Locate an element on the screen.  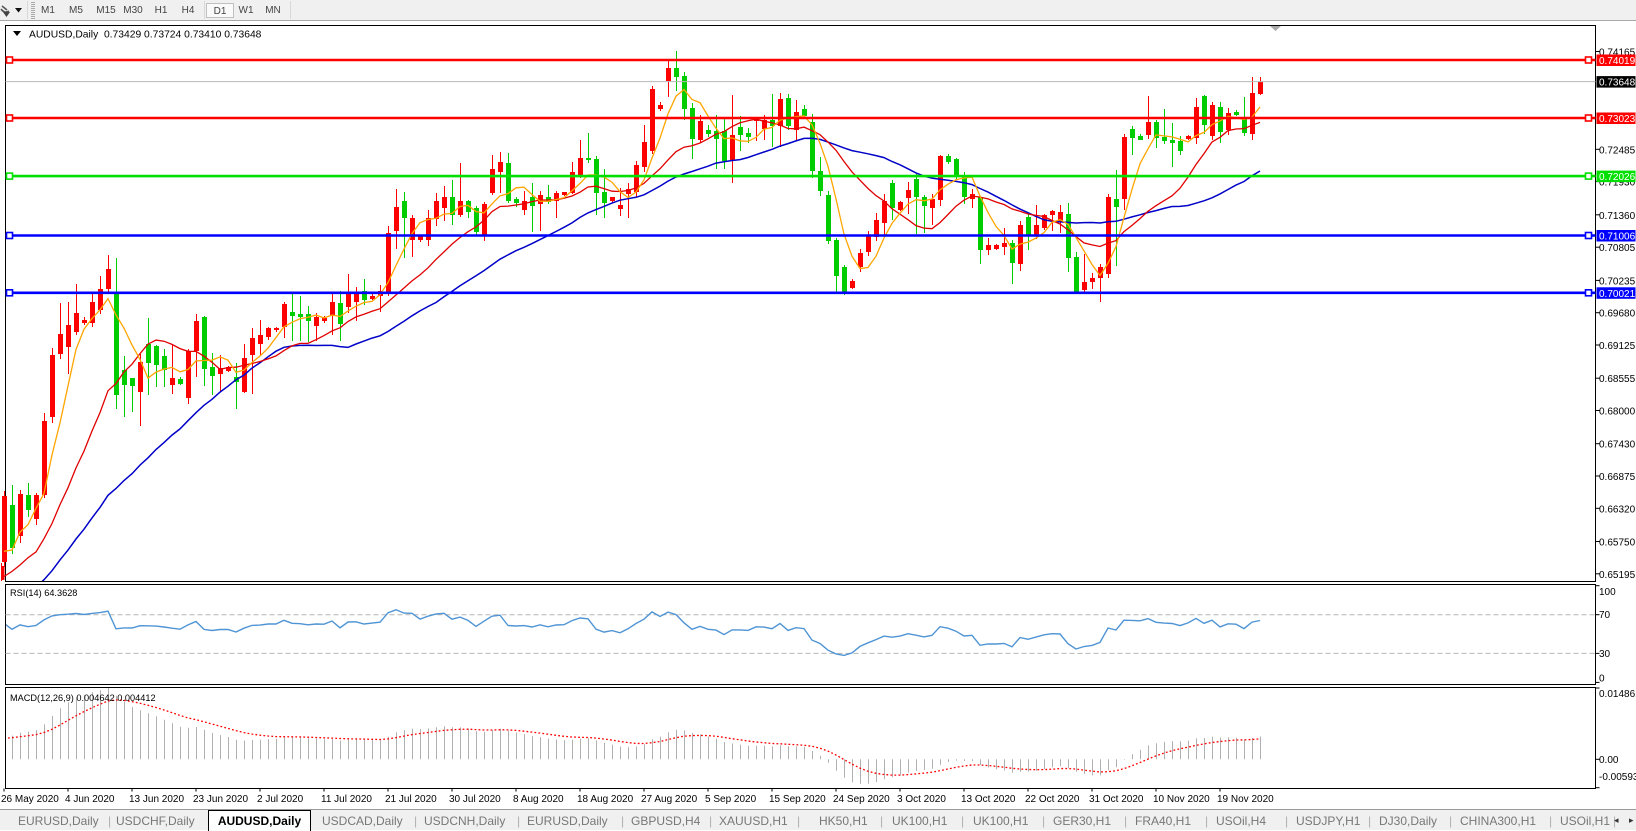
svg-text: 0.71360 is located at coordinates (1617, 216).